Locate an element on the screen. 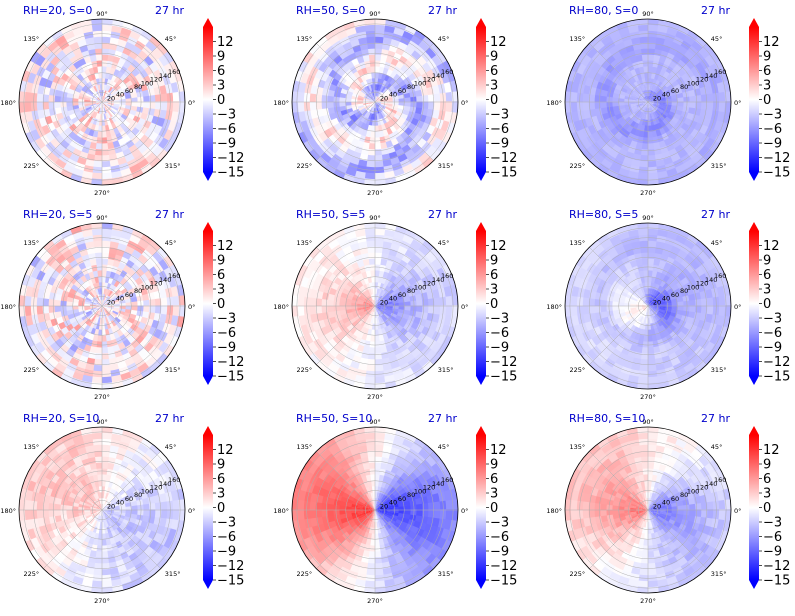  colorbar-tick-label: 6 is located at coordinates (494, 275).